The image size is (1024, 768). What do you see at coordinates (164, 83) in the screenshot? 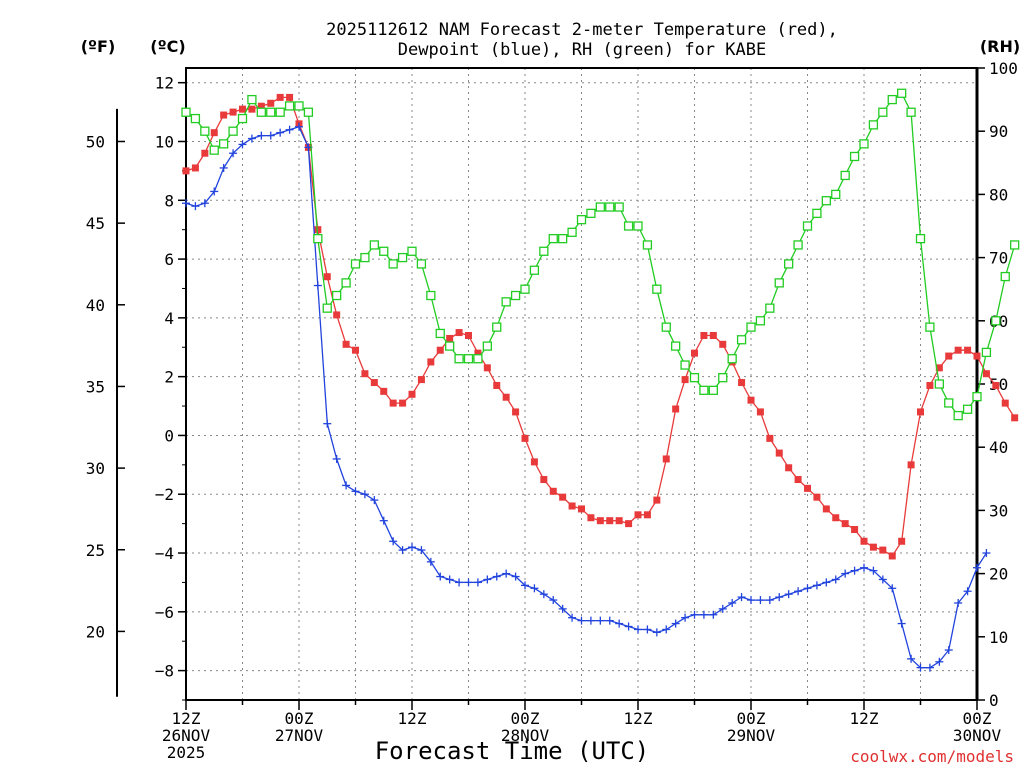
I see `celsius-tick-label: 12` at bounding box center [164, 83].